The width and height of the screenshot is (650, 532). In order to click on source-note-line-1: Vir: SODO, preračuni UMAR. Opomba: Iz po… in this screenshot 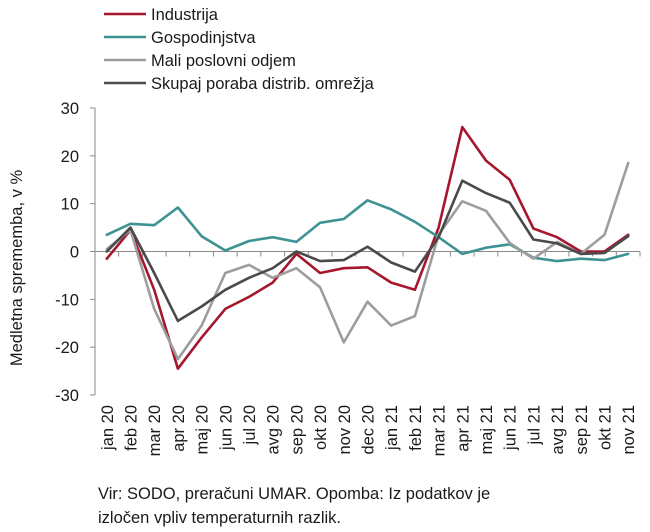, I will do `click(294, 494)`.